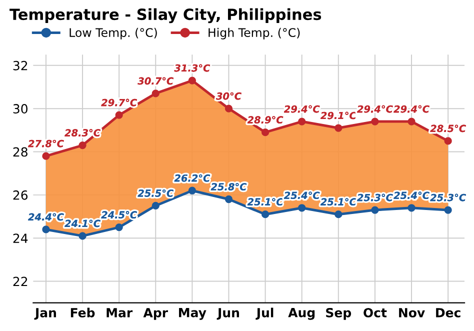 The width and height of the screenshot is (474, 331). What do you see at coordinates (265, 314) in the screenshot?
I see `x-tick-label: Jul` at bounding box center [265, 314].